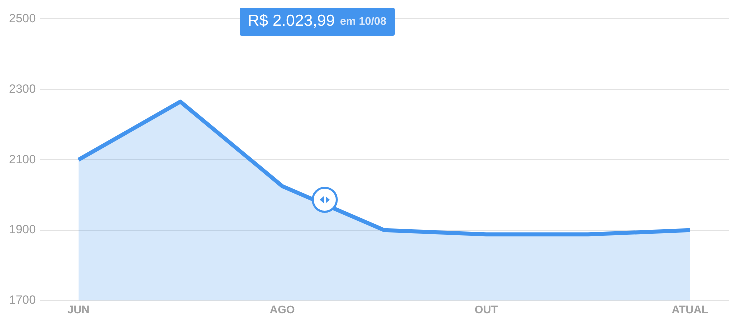 The height and width of the screenshot is (330, 729). Describe the element at coordinates (22, 89) in the screenshot. I see `y-tick-label: 2300` at that location.